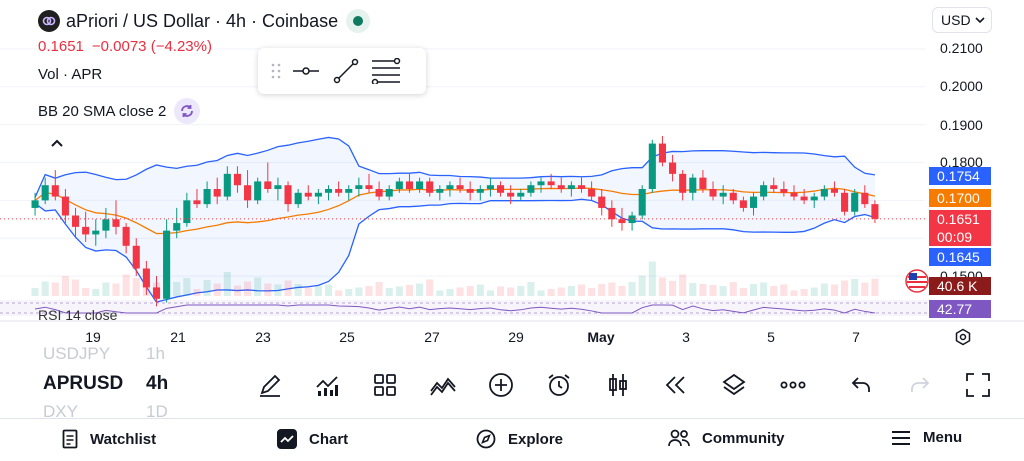 The image size is (1024, 461). What do you see at coordinates (793, 385) in the screenshot?
I see `more-button` at bounding box center [793, 385].